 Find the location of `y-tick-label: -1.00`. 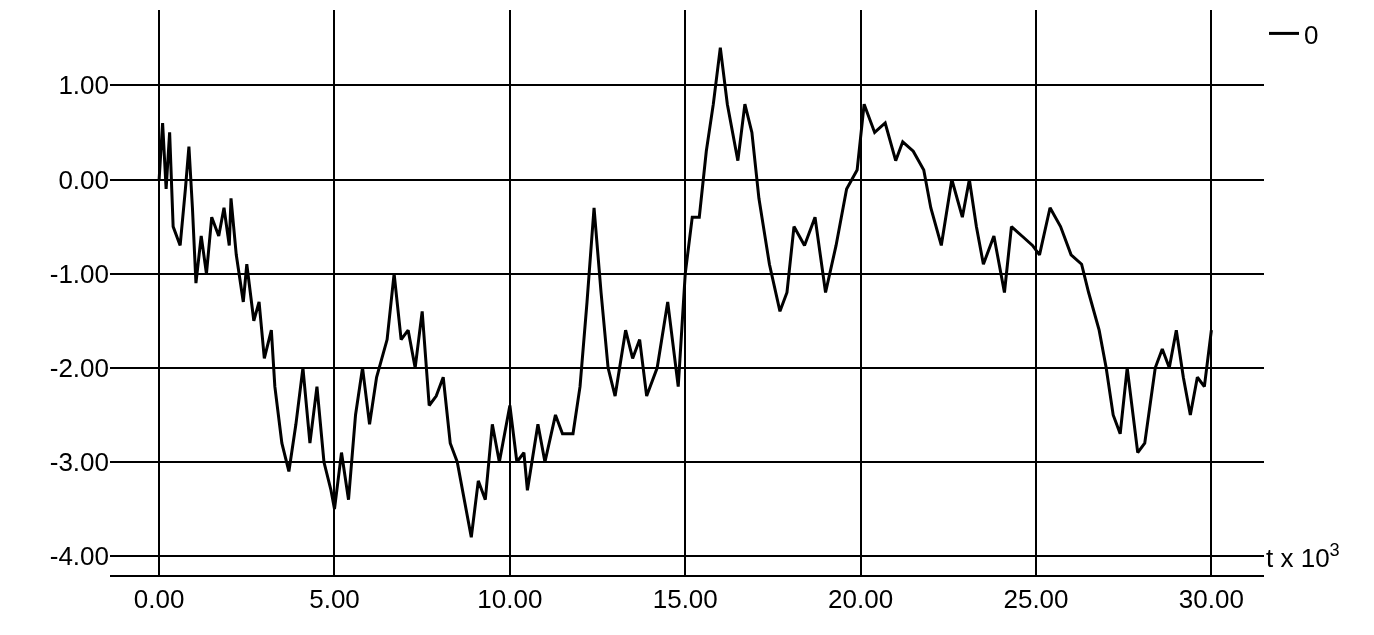

y-tick-label: -1.00 is located at coordinates (79, 273).